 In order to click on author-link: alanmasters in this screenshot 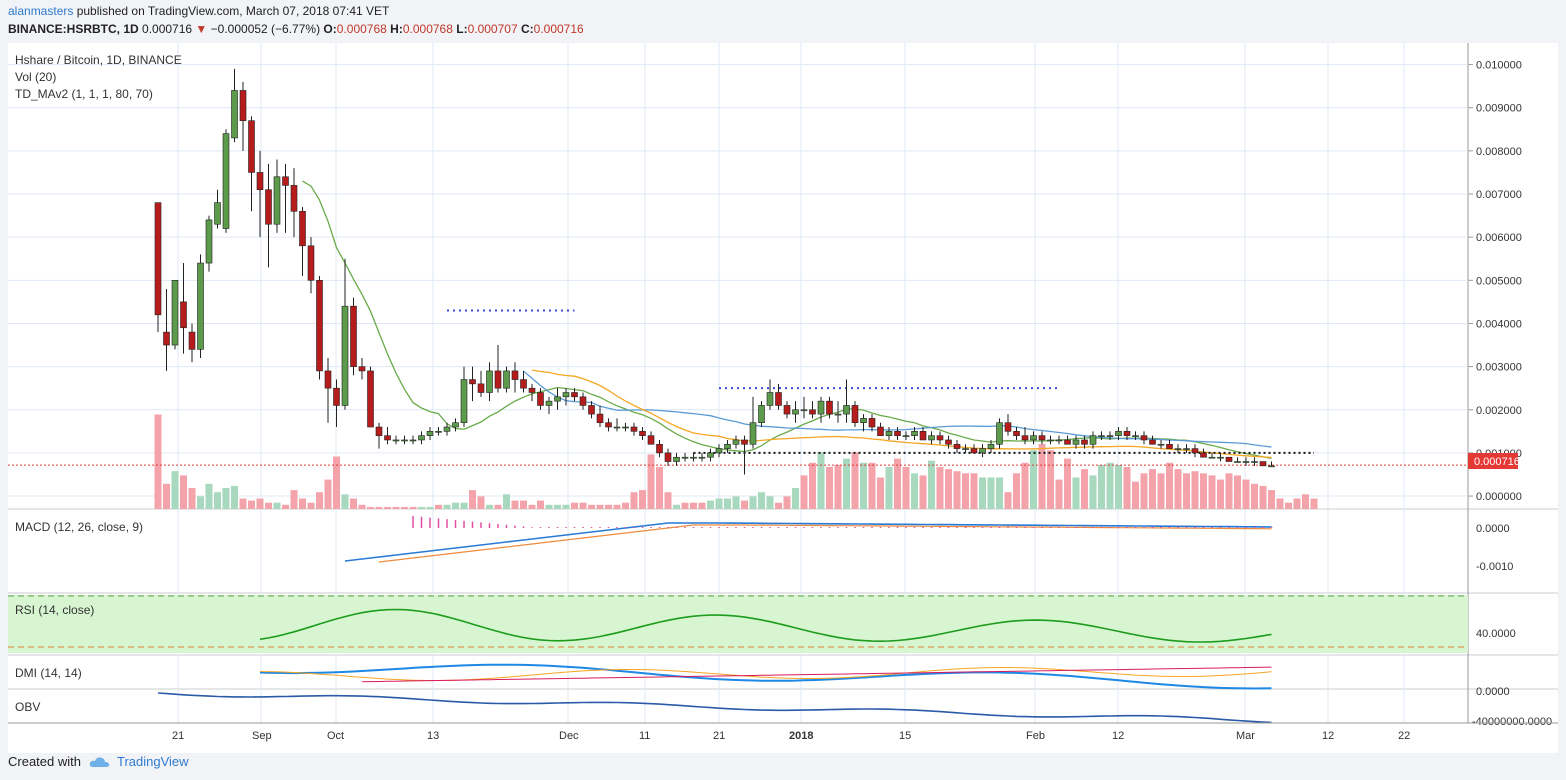, I will do `click(41, 11)`.